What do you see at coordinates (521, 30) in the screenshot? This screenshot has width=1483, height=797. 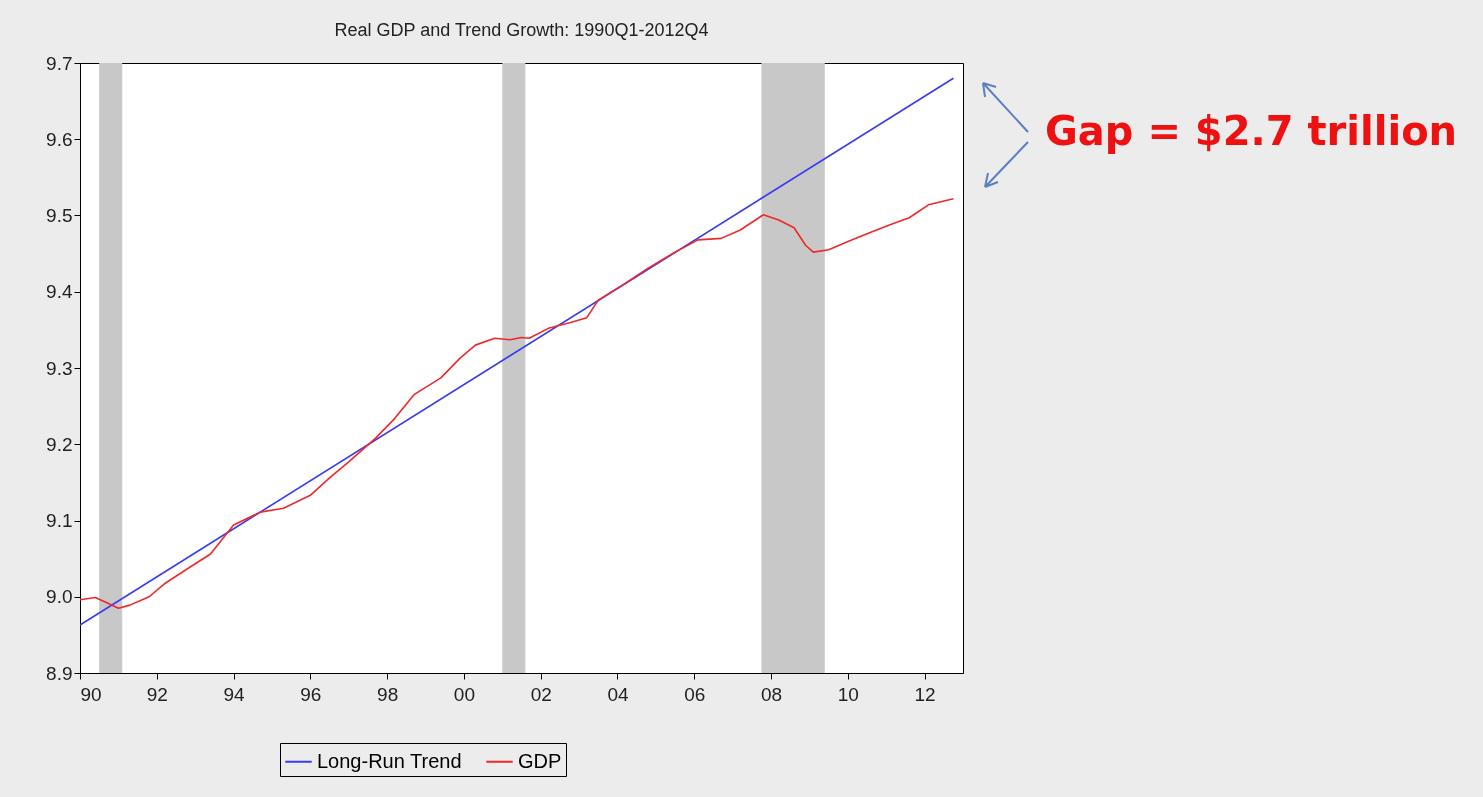 I see `chart-title: Real GDP and Trend Growth: 1990Q1-2012Q4` at bounding box center [521, 30].